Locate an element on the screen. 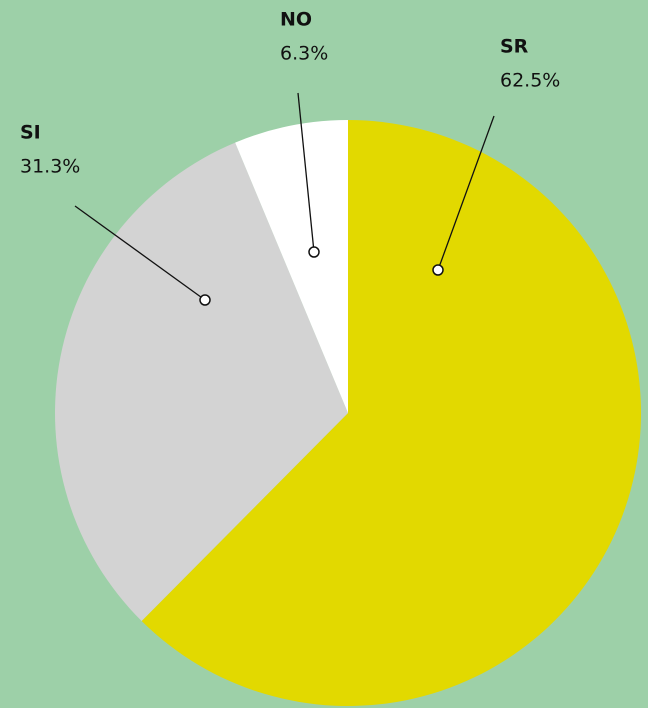 The image size is (648, 708). pie-slice is located at coordinates (291, 266).